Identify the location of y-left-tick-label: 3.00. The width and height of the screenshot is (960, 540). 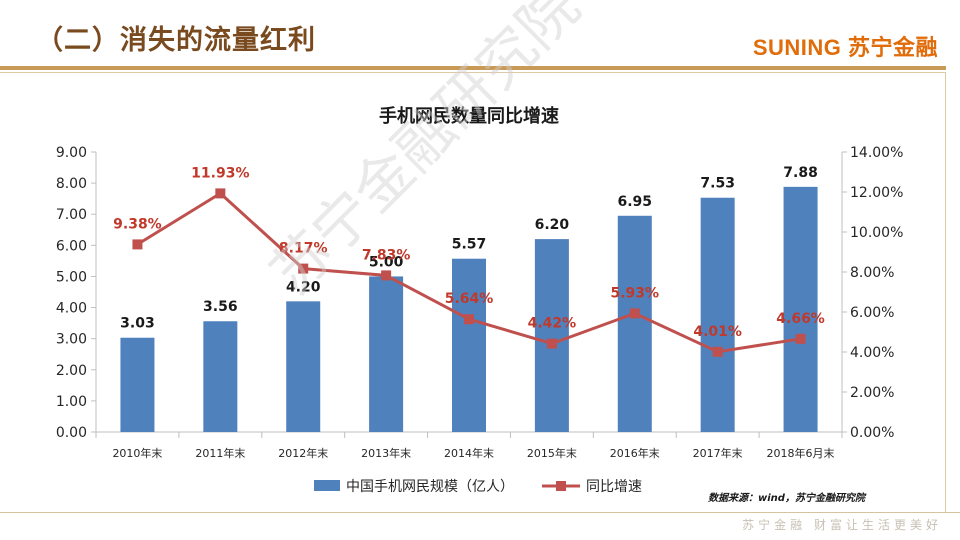
(71, 340).